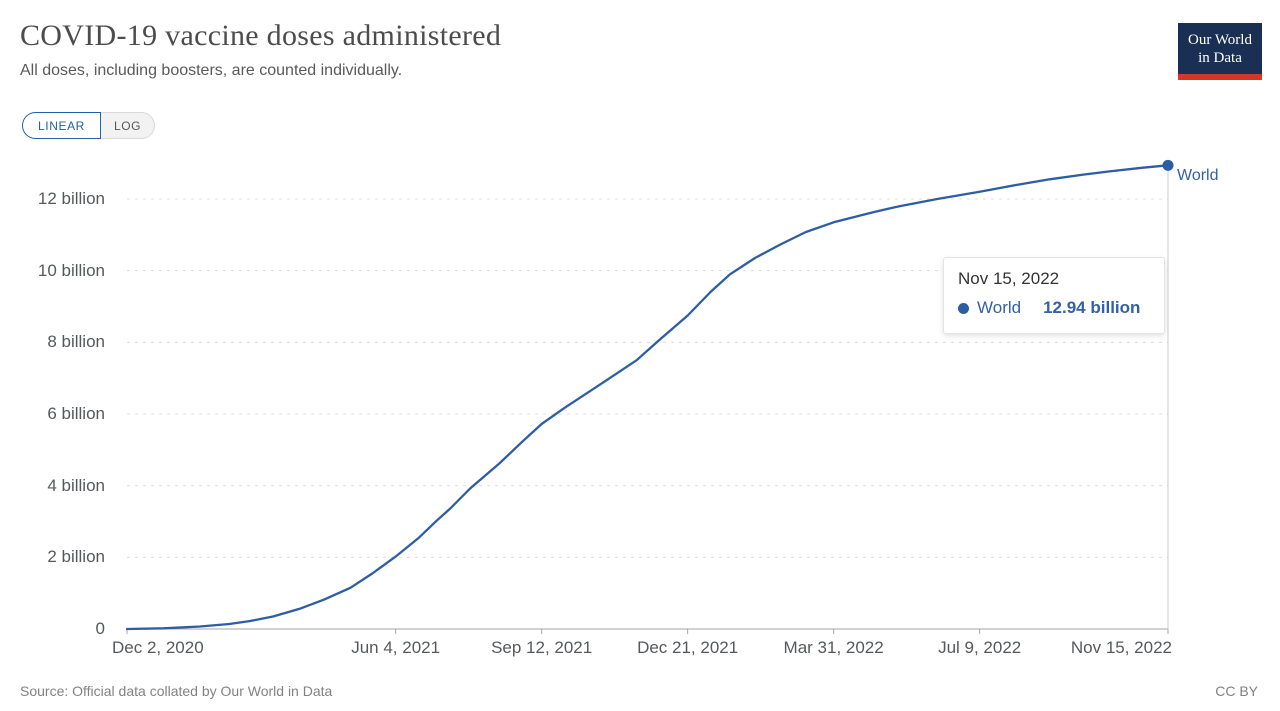 The image size is (1280, 711). What do you see at coordinates (76, 342) in the screenshot?
I see `y-tick-label: 8 billion` at bounding box center [76, 342].